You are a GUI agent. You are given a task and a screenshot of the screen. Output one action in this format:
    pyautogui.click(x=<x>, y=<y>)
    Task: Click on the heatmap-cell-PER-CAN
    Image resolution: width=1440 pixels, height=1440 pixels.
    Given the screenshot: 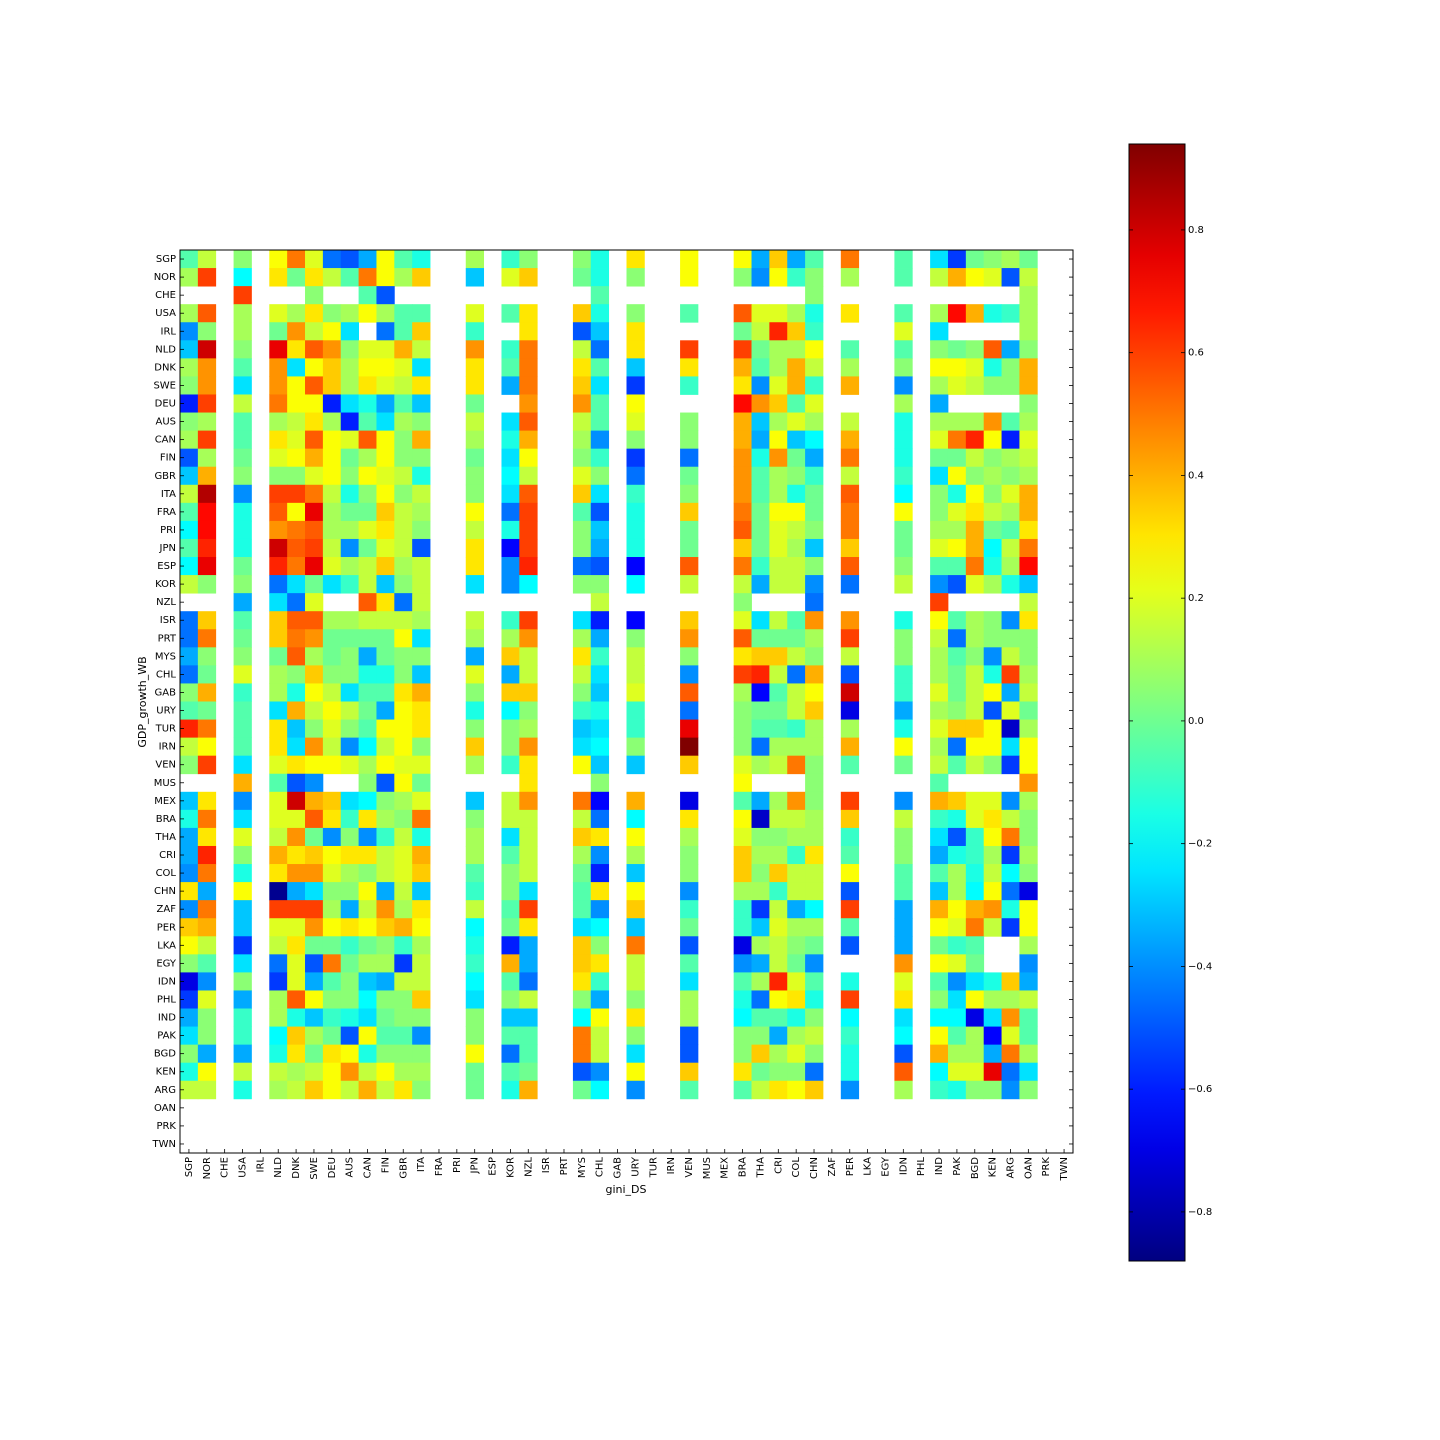 What is the action you would take?
    pyautogui.click(x=367, y=927)
    